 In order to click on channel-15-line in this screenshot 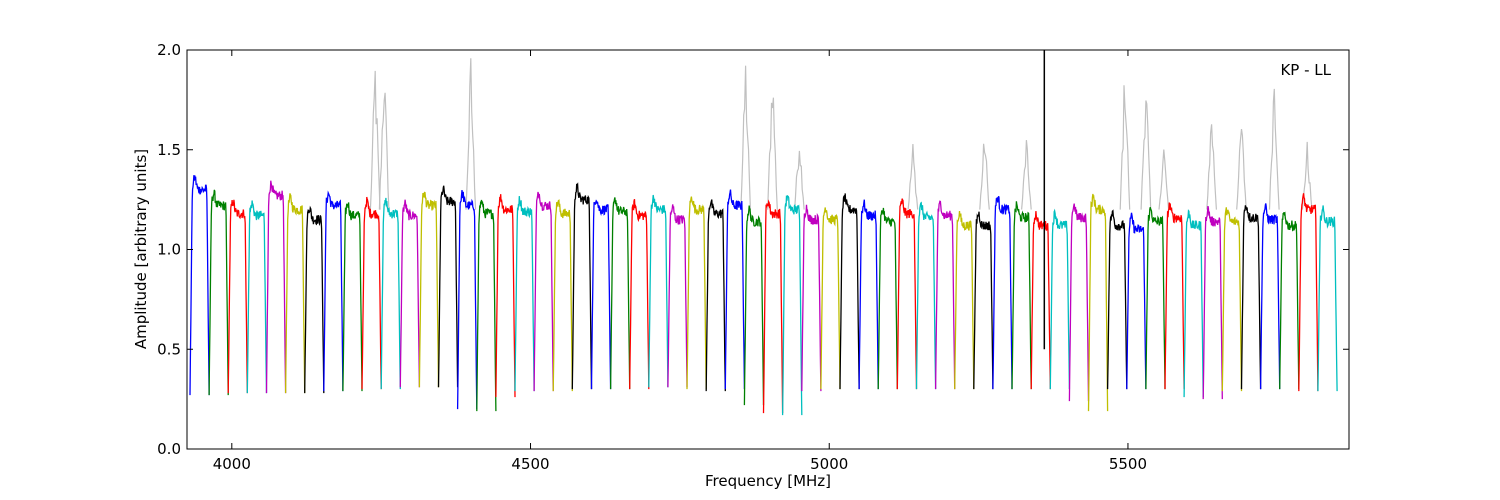, I will do `click(467, 299)`.